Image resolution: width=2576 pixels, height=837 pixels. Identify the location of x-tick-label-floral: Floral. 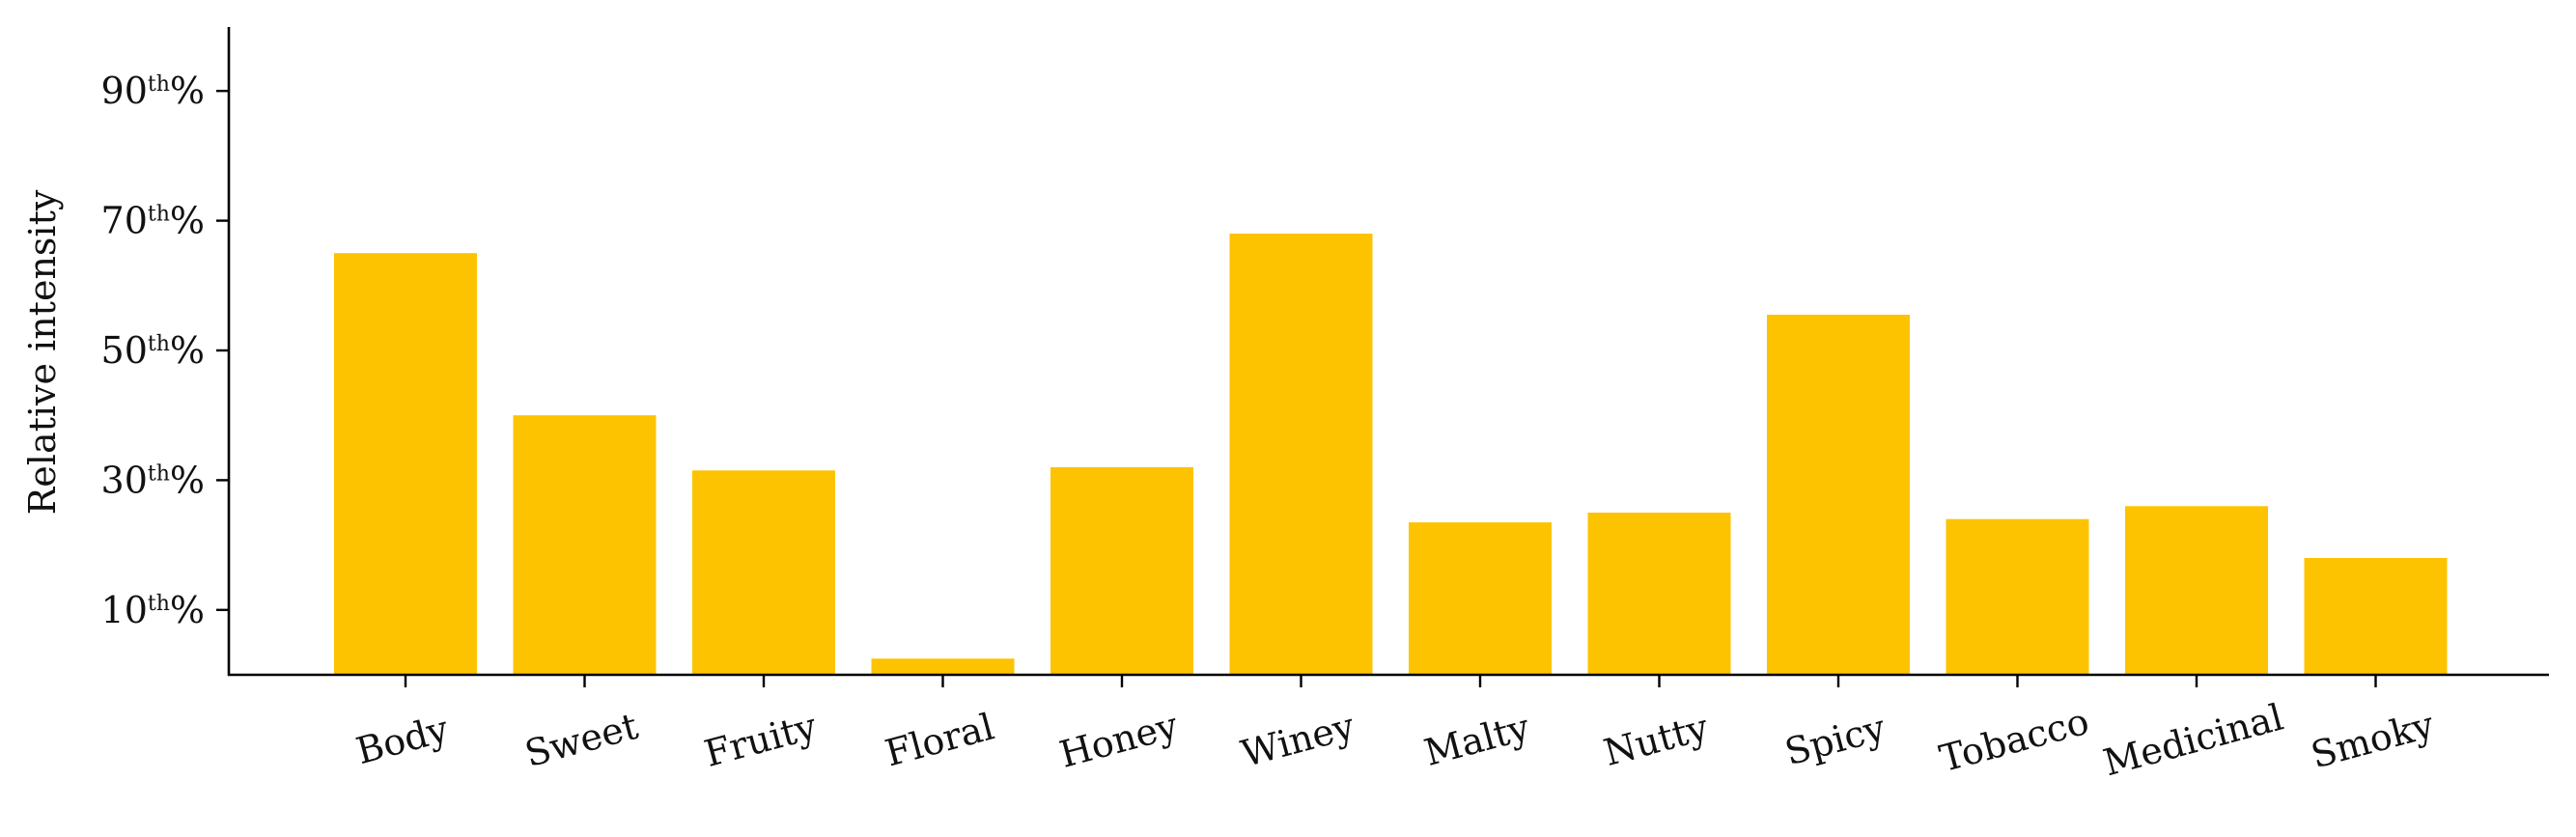
(940, 739).